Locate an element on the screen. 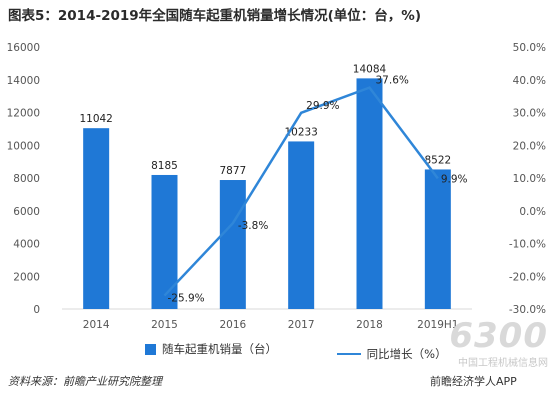 This screenshot has width=550, height=401. legend-label-sales: 随车起重机销量（台） is located at coordinates (219, 349).